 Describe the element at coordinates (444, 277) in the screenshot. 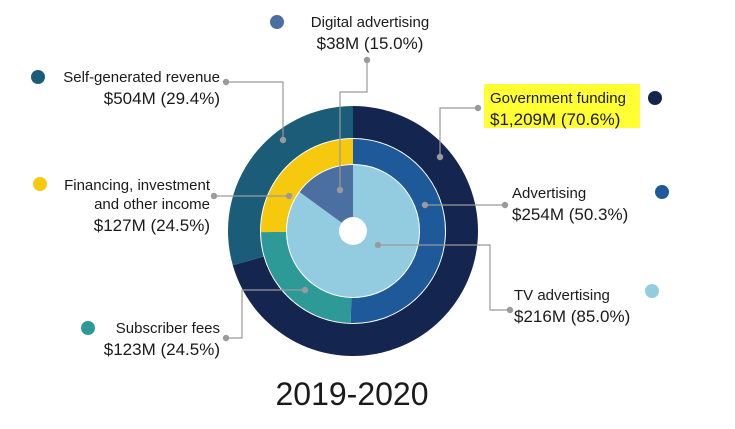

I see `leader-tv` at that location.